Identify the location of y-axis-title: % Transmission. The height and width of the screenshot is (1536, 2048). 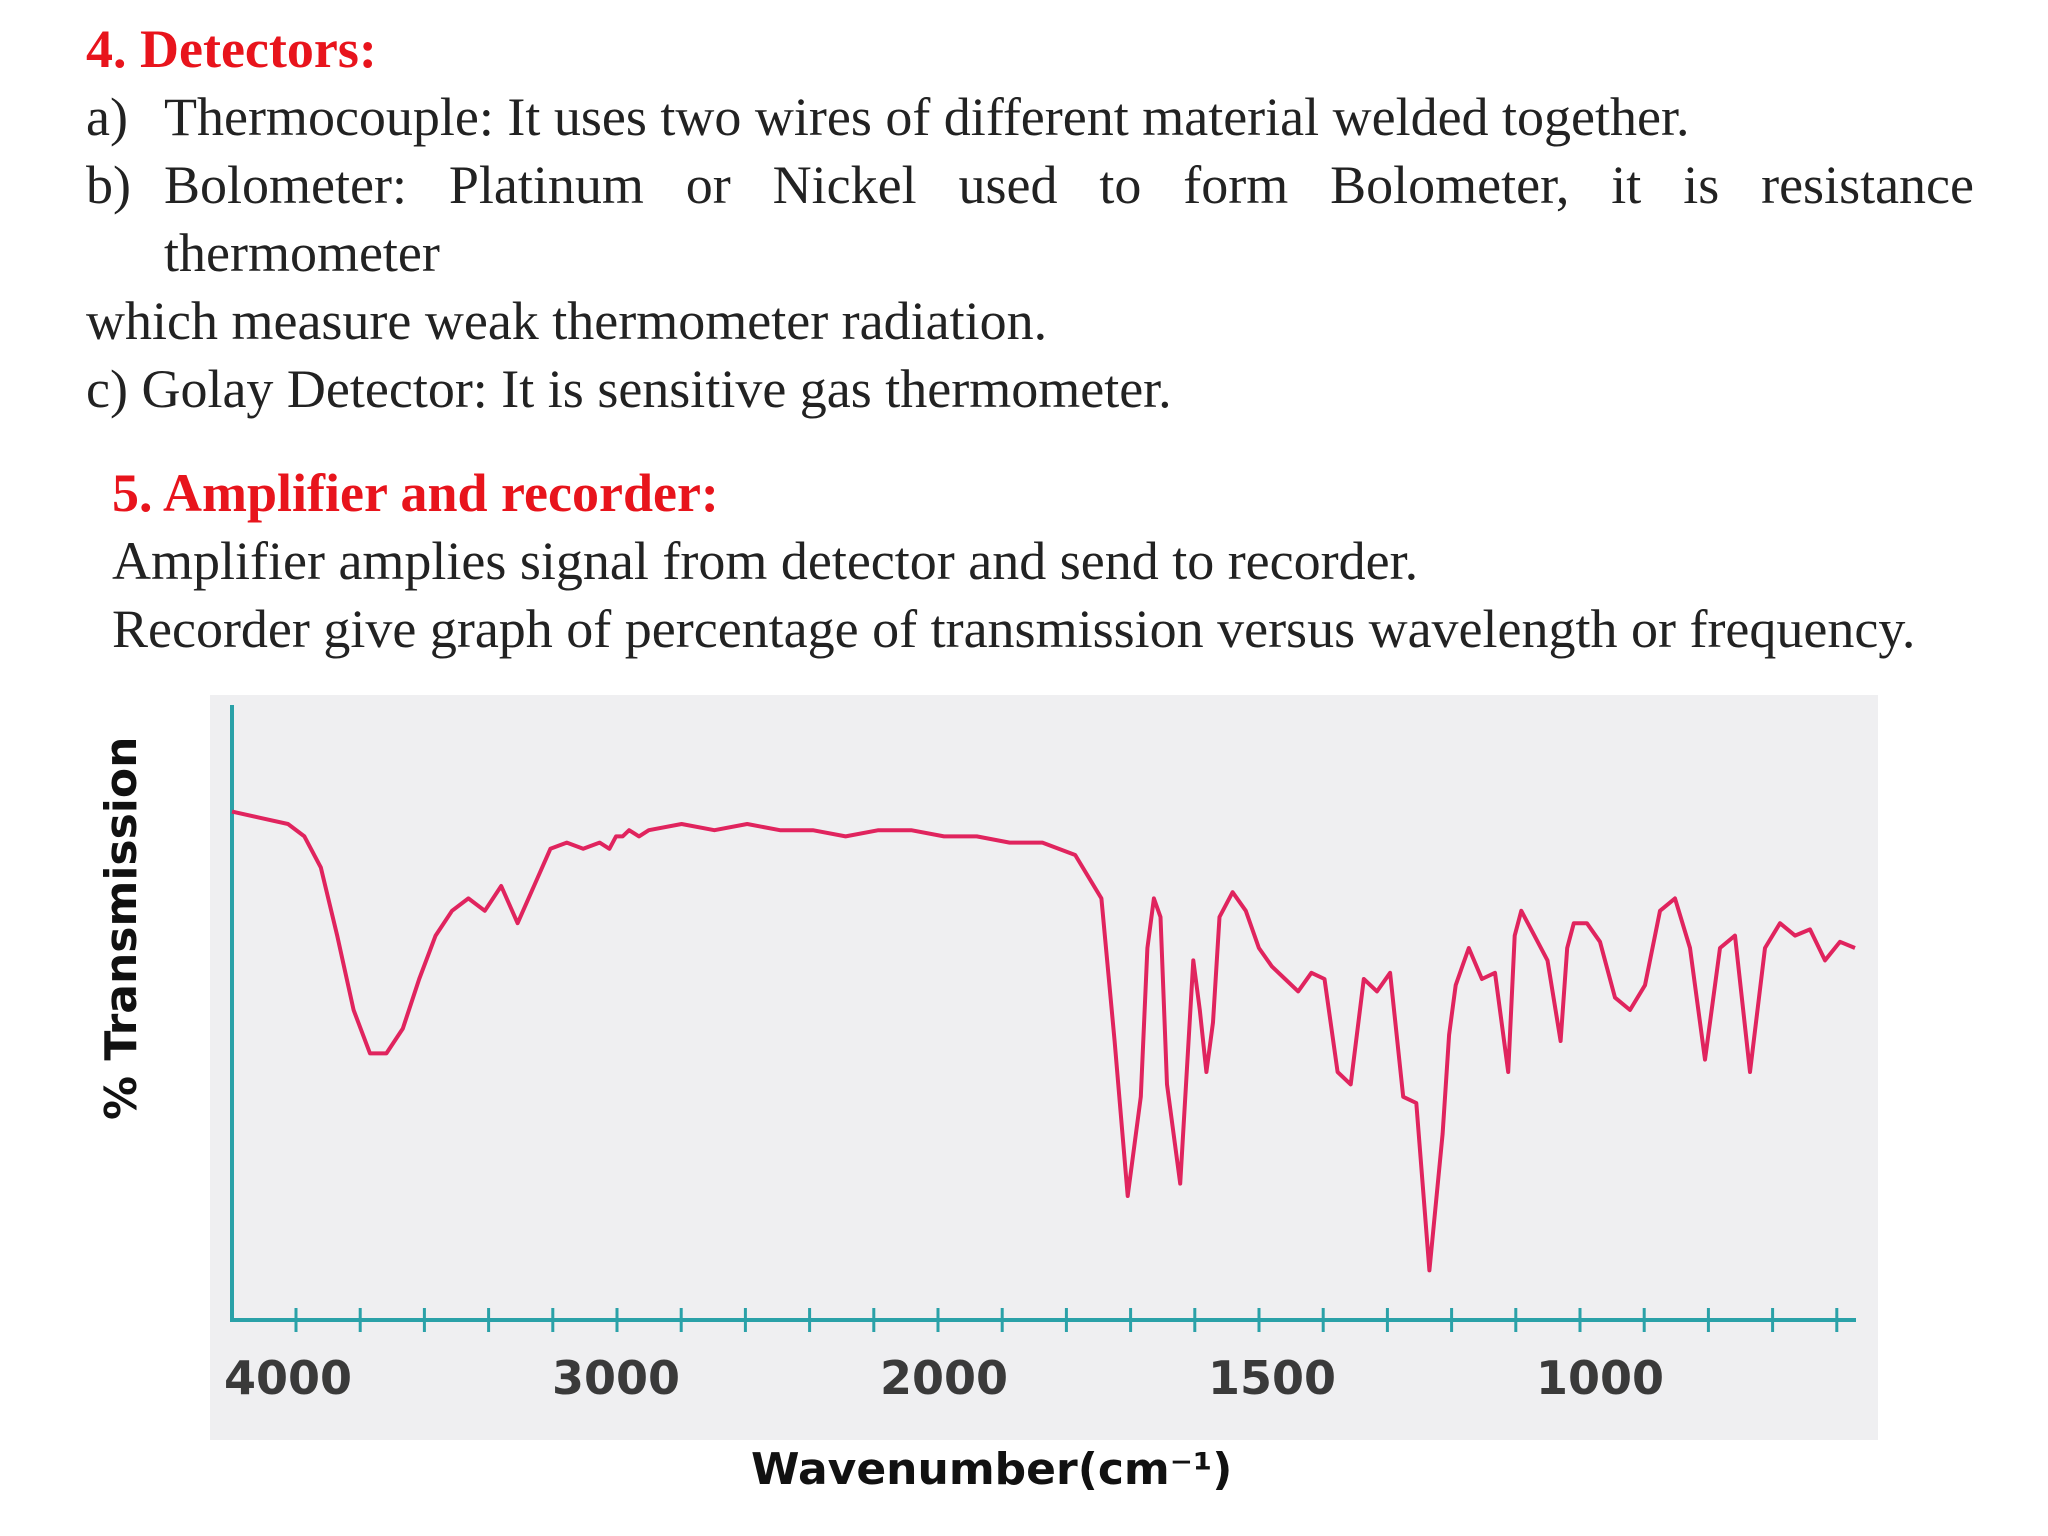
(121, 928).